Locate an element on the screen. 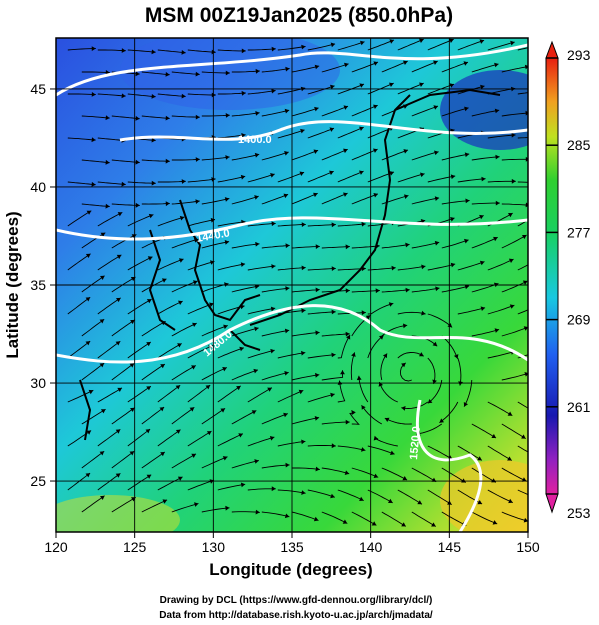 This screenshot has width=599, height=625. x-tick-label-150: 150 is located at coordinates (528, 547).